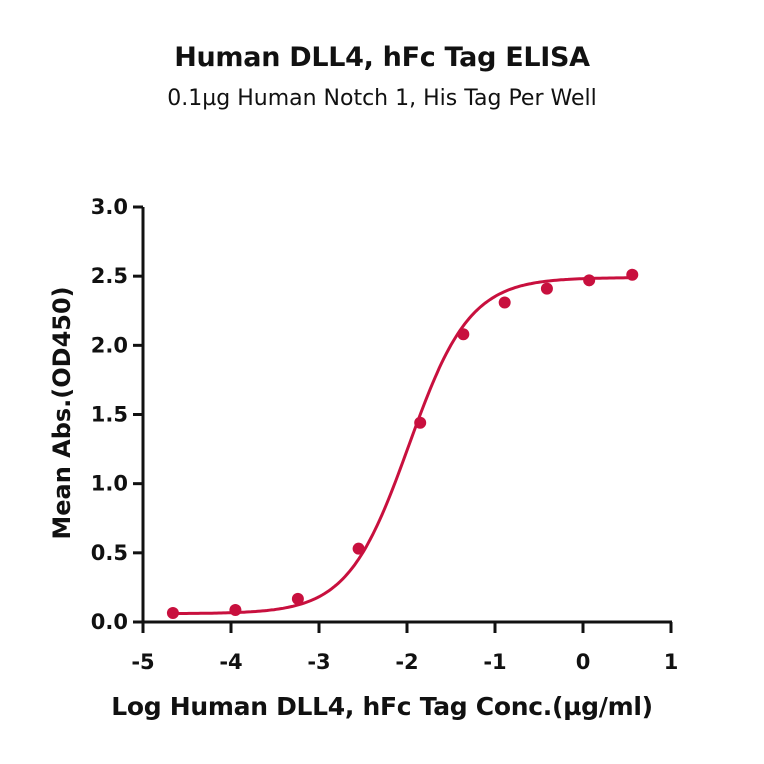 This screenshot has height=764, width=764. What do you see at coordinates (671, 662) in the screenshot?
I see `x-tick-label: 1` at bounding box center [671, 662].